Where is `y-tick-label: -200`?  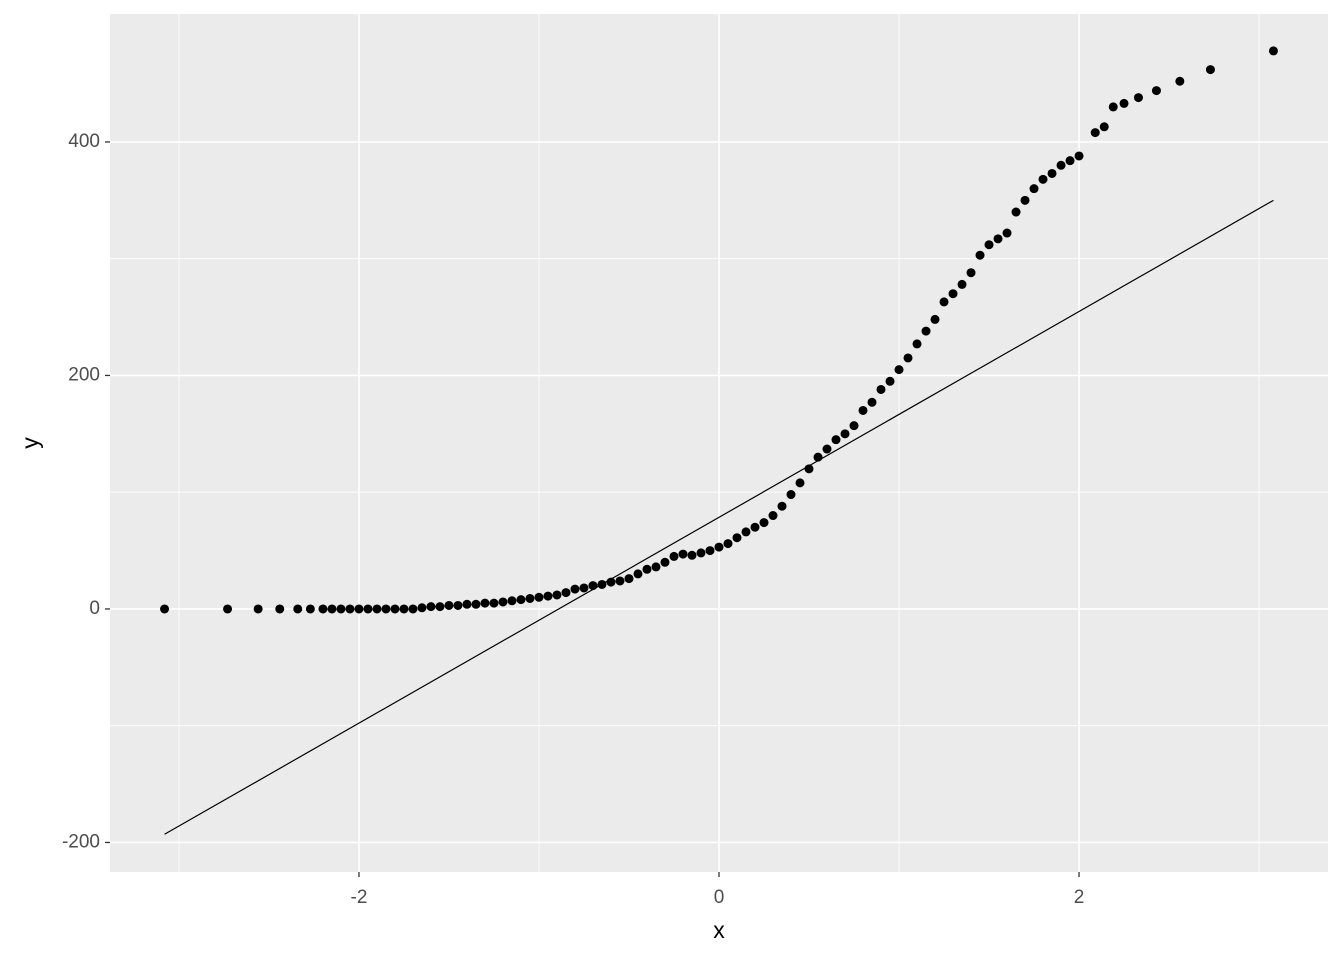 y-tick-label: -200 is located at coordinates (81, 841).